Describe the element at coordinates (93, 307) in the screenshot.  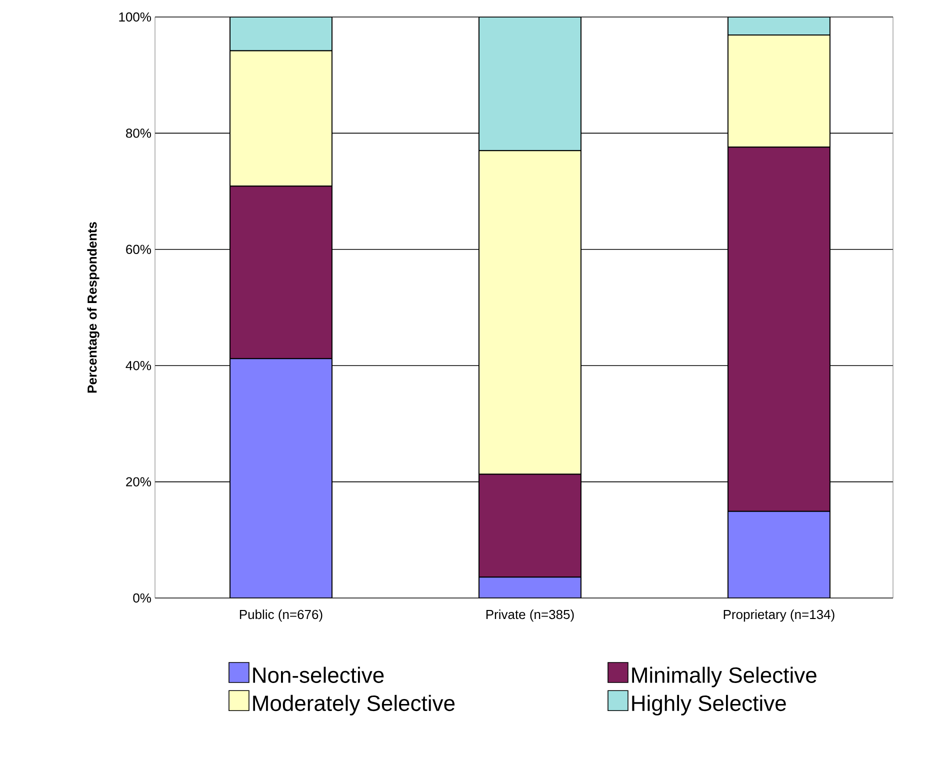
I see `y-axis-title: Percentage of Respondents` at that location.